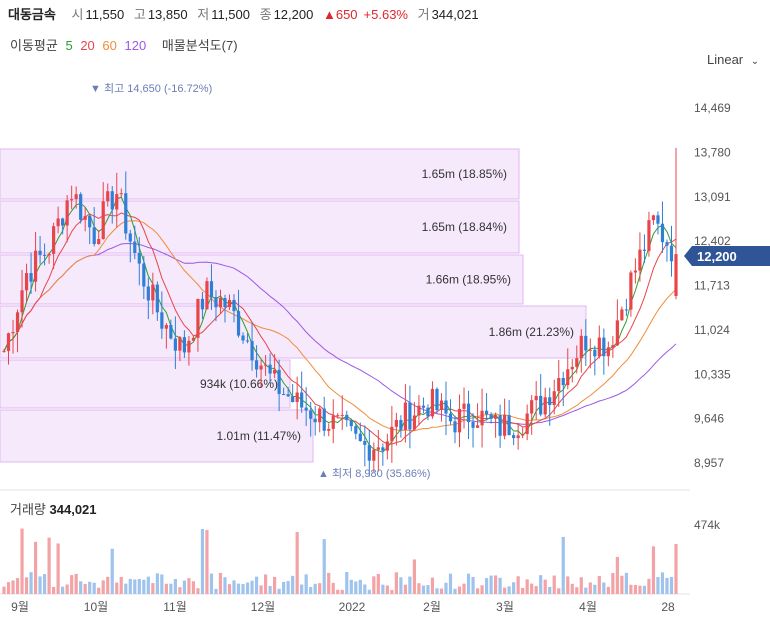 The width and height of the screenshot is (770, 627). I want to click on chevron-down-icon: ⌄, so click(755, 61).